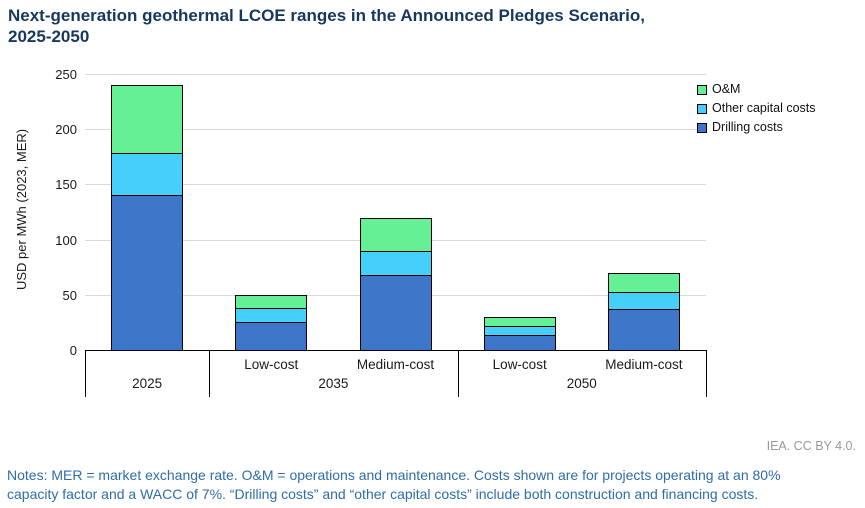  What do you see at coordinates (726, 89) in the screenshot?
I see `legend-label: O&M` at bounding box center [726, 89].